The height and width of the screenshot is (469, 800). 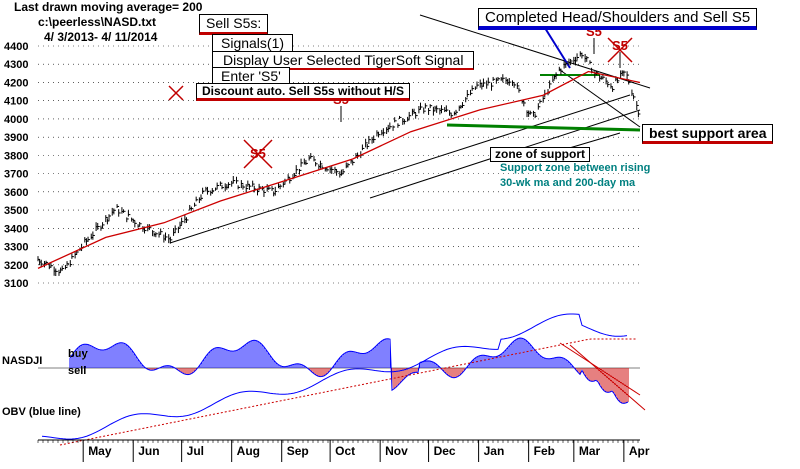 I want to click on zone-of-support-label: zone of support, so click(x=540, y=154).